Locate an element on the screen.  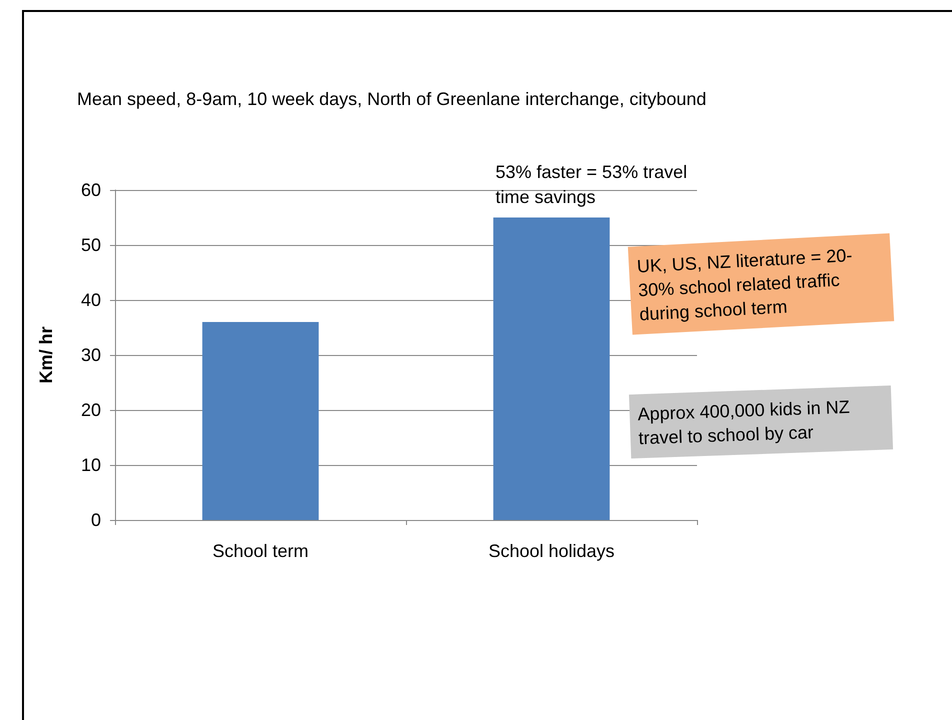
y-tick-label: 0 is located at coordinates (95, 520).